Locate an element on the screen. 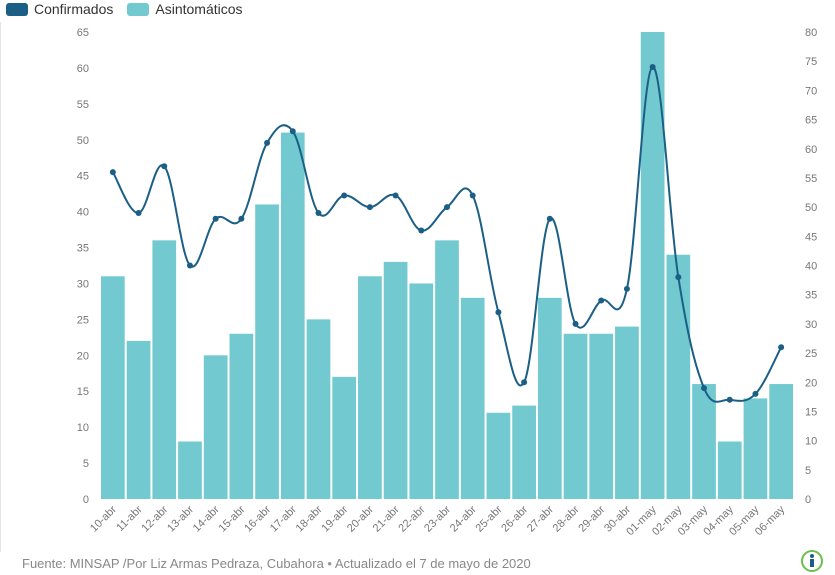  bar-asintomaticos-26-abr is located at coordinates (524, 452).